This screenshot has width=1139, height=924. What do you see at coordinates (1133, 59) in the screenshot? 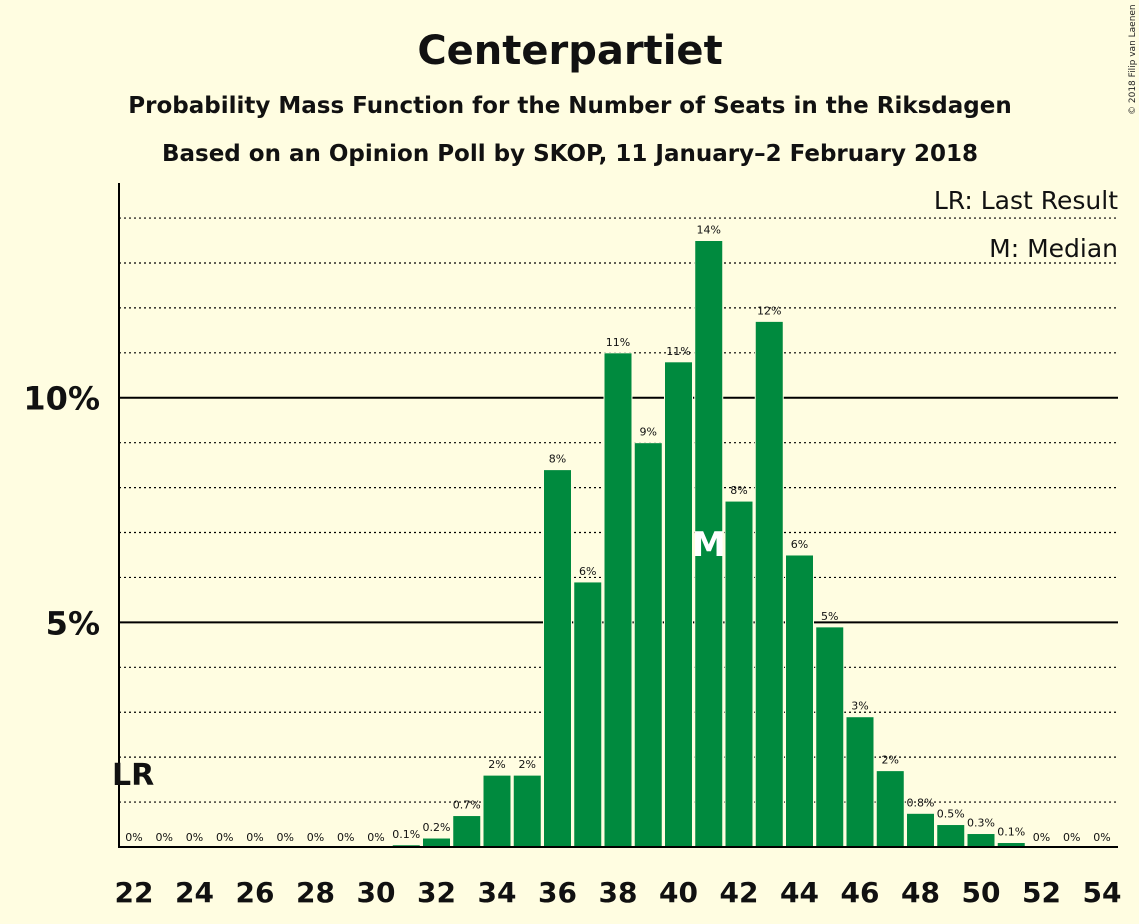
I see `copyright-note: © 2018 Filip van Laenen` at bounding box center [1133, 59].